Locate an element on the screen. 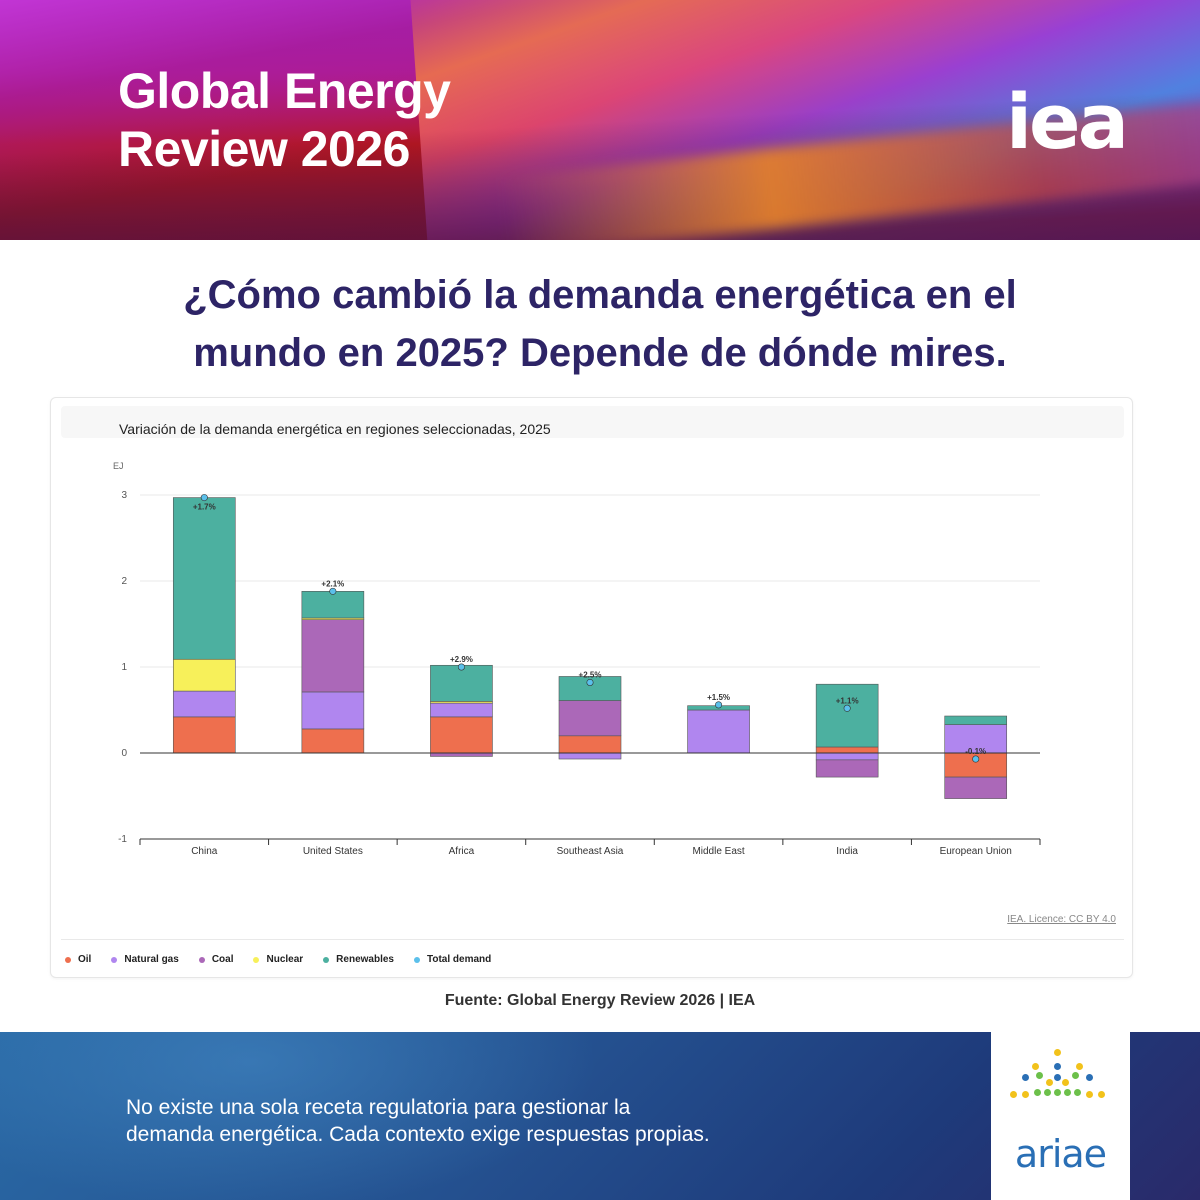 Image resolution: width=1200 pixels, height=1200 pixels. x-tick-label: Southeast Asia is located at coordinates (590, 851).